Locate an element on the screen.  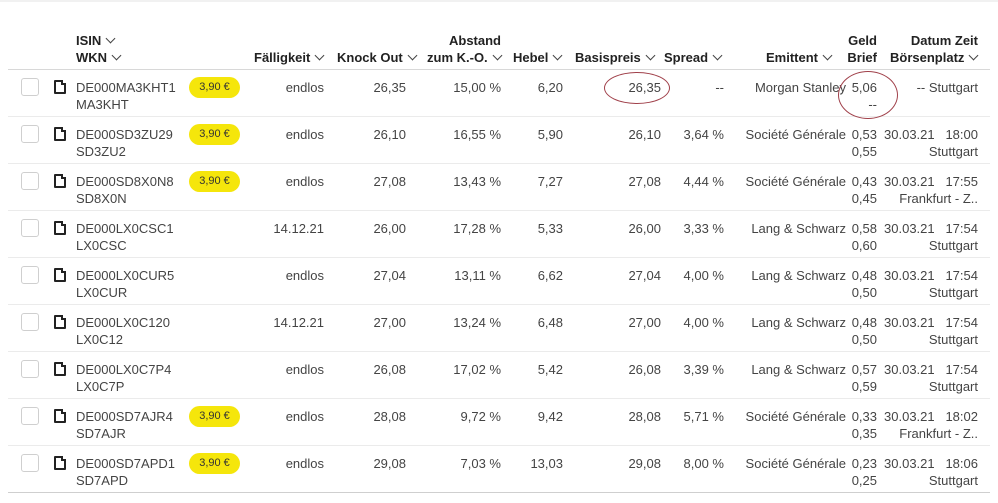
brief: 0,35 is located at coordinates (864, 433).